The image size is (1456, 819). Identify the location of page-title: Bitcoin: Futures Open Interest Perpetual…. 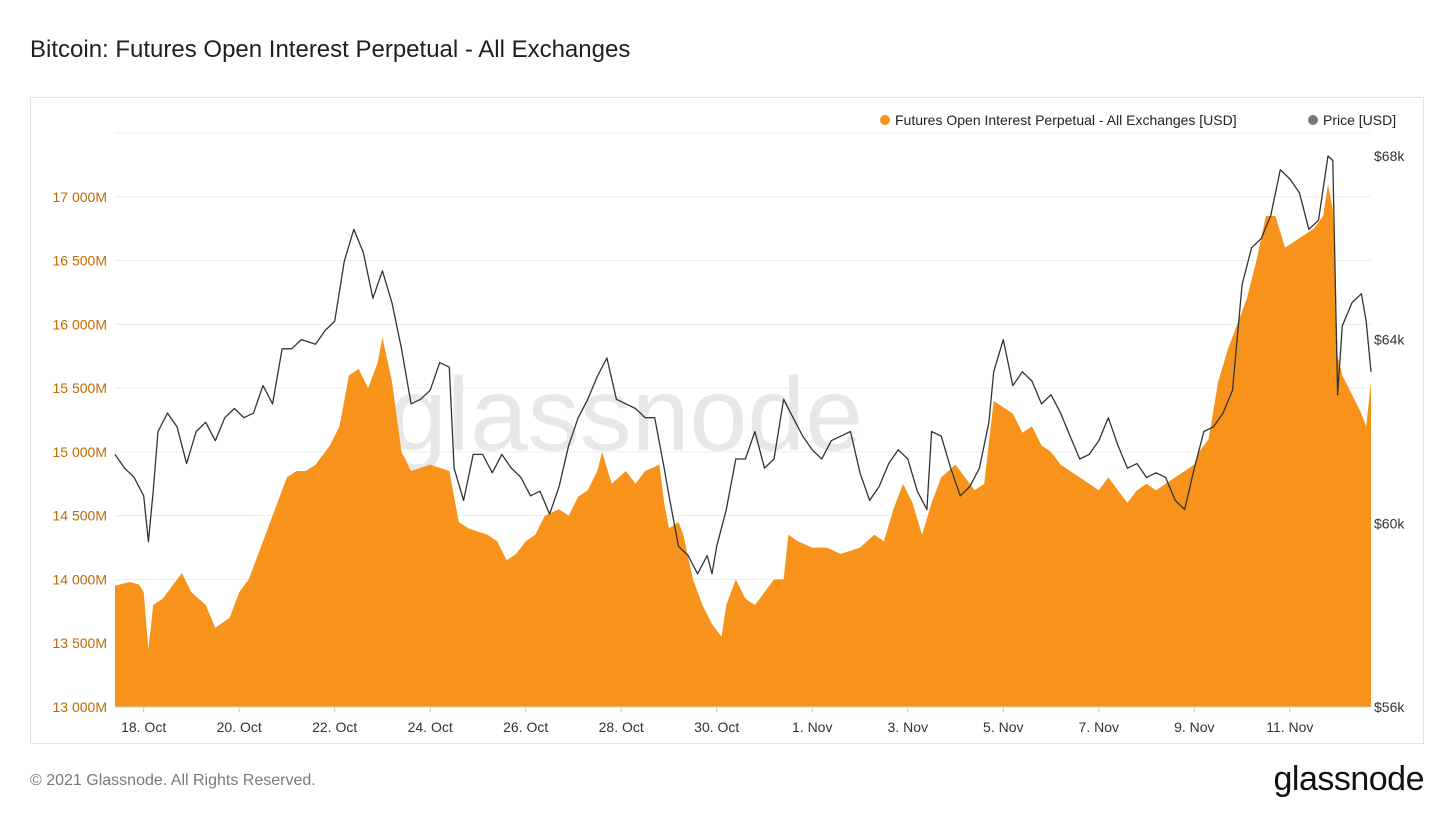
(330, 49).